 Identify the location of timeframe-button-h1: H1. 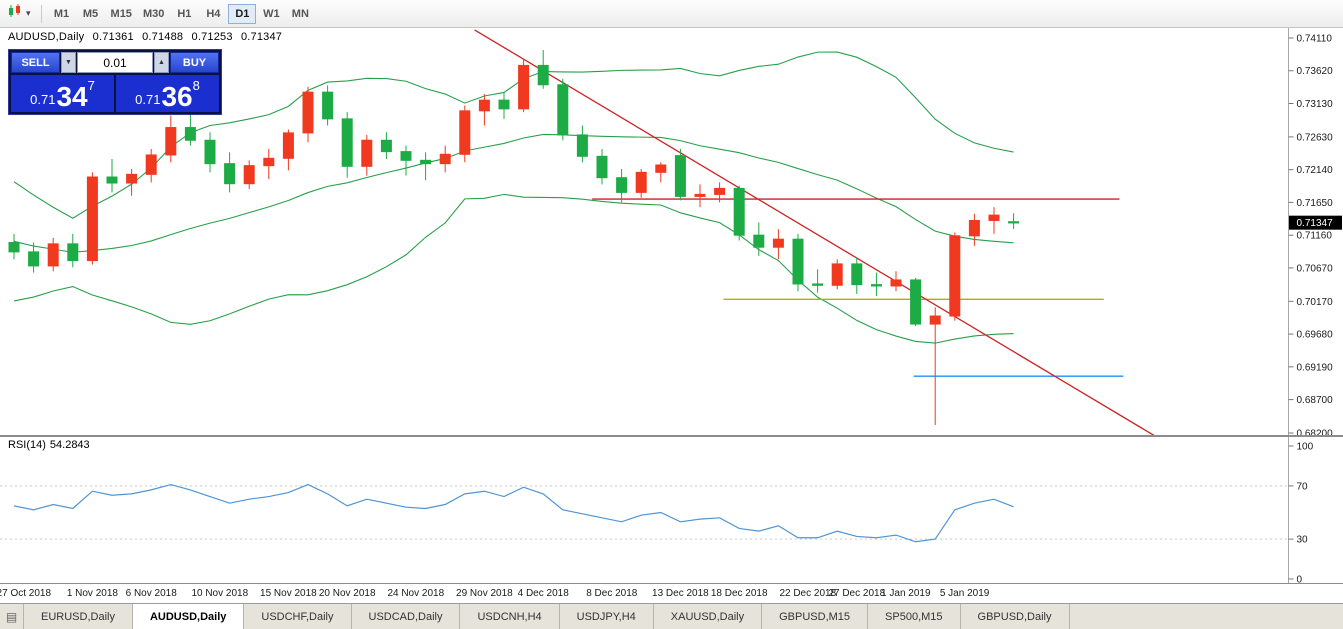
(184, 14).